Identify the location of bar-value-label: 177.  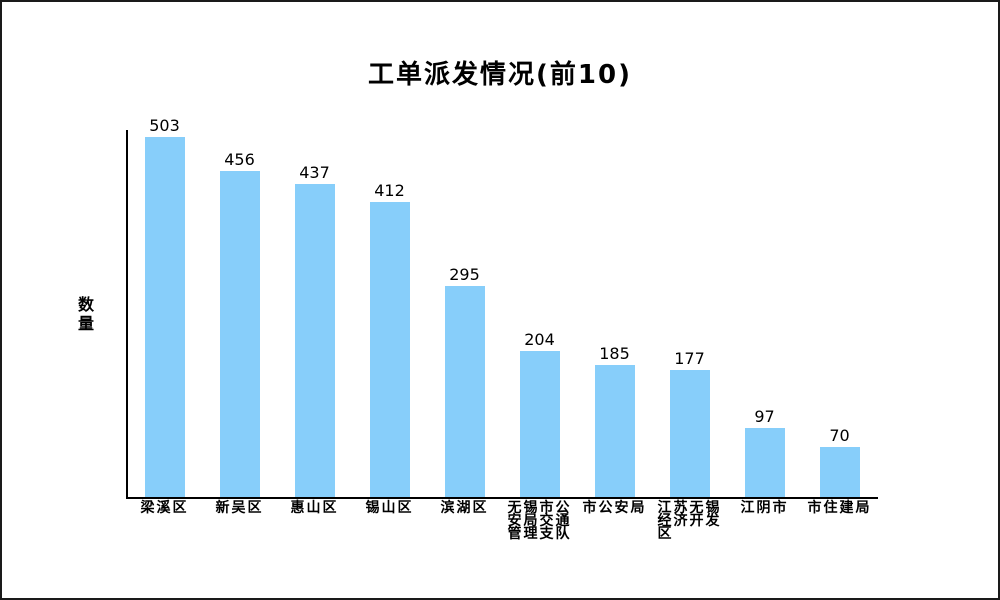
(689, 358).